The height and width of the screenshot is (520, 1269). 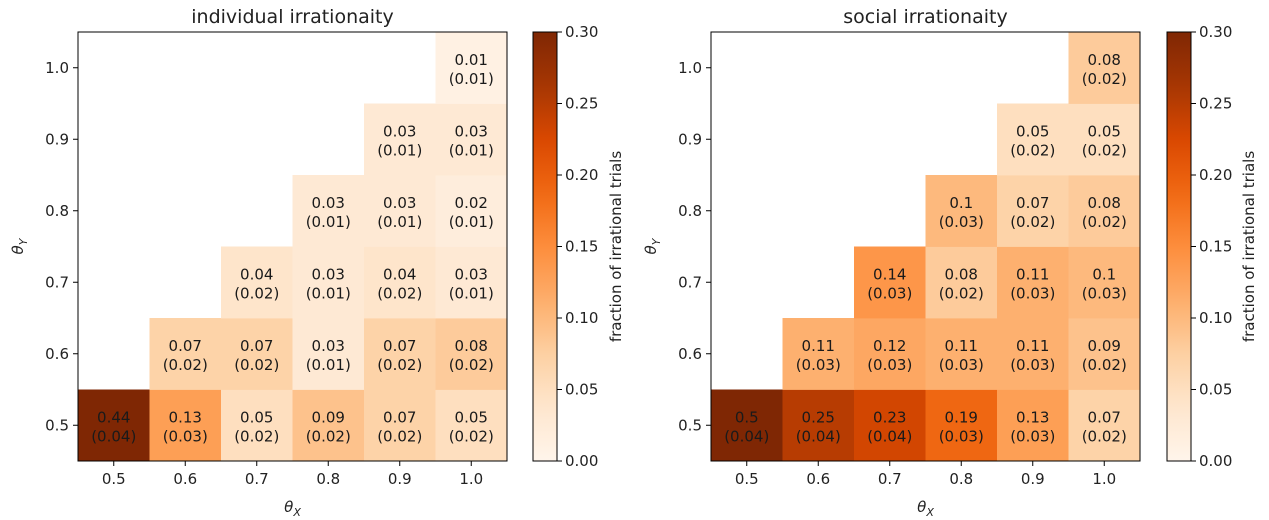 I want to click on cell-value-label: 0.01, so click(x=471, y=60).